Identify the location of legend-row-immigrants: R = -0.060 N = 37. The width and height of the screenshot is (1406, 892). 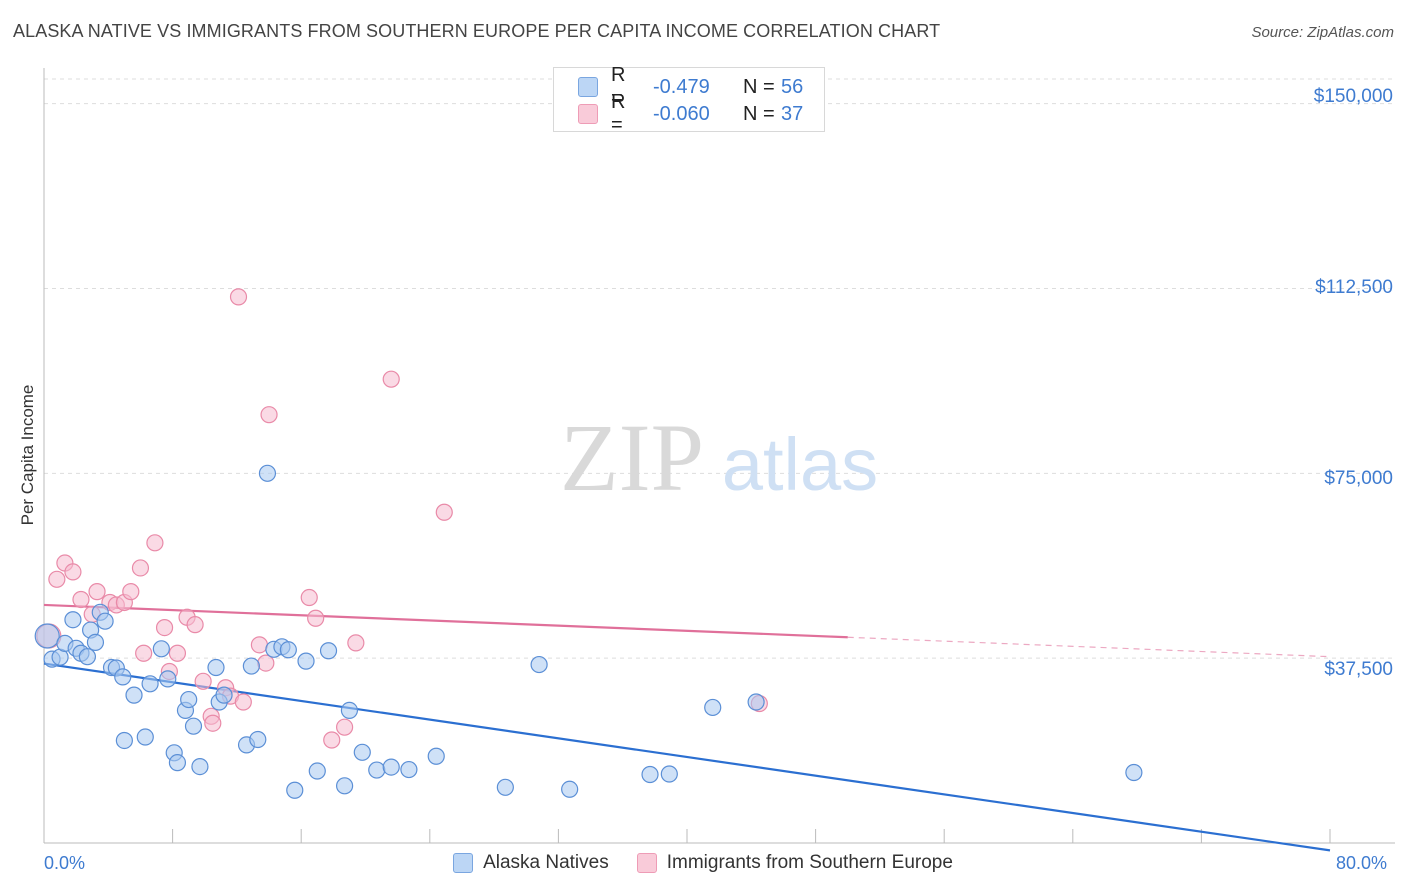
(691, 113).